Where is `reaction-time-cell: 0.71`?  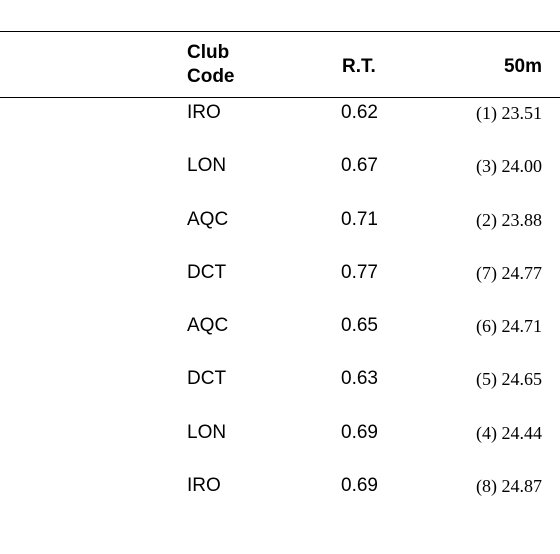
reaction-time-cell: 0.71 is located at coordinates (359, 219).